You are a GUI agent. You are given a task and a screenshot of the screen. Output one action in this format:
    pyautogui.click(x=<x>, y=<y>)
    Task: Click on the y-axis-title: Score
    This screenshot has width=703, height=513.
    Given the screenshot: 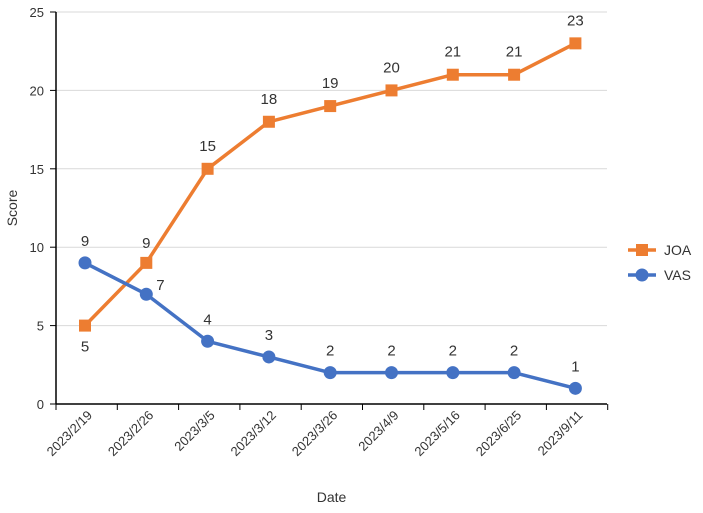 What is the action you would take?
    pyautogui.click(x=12, y=208)
    